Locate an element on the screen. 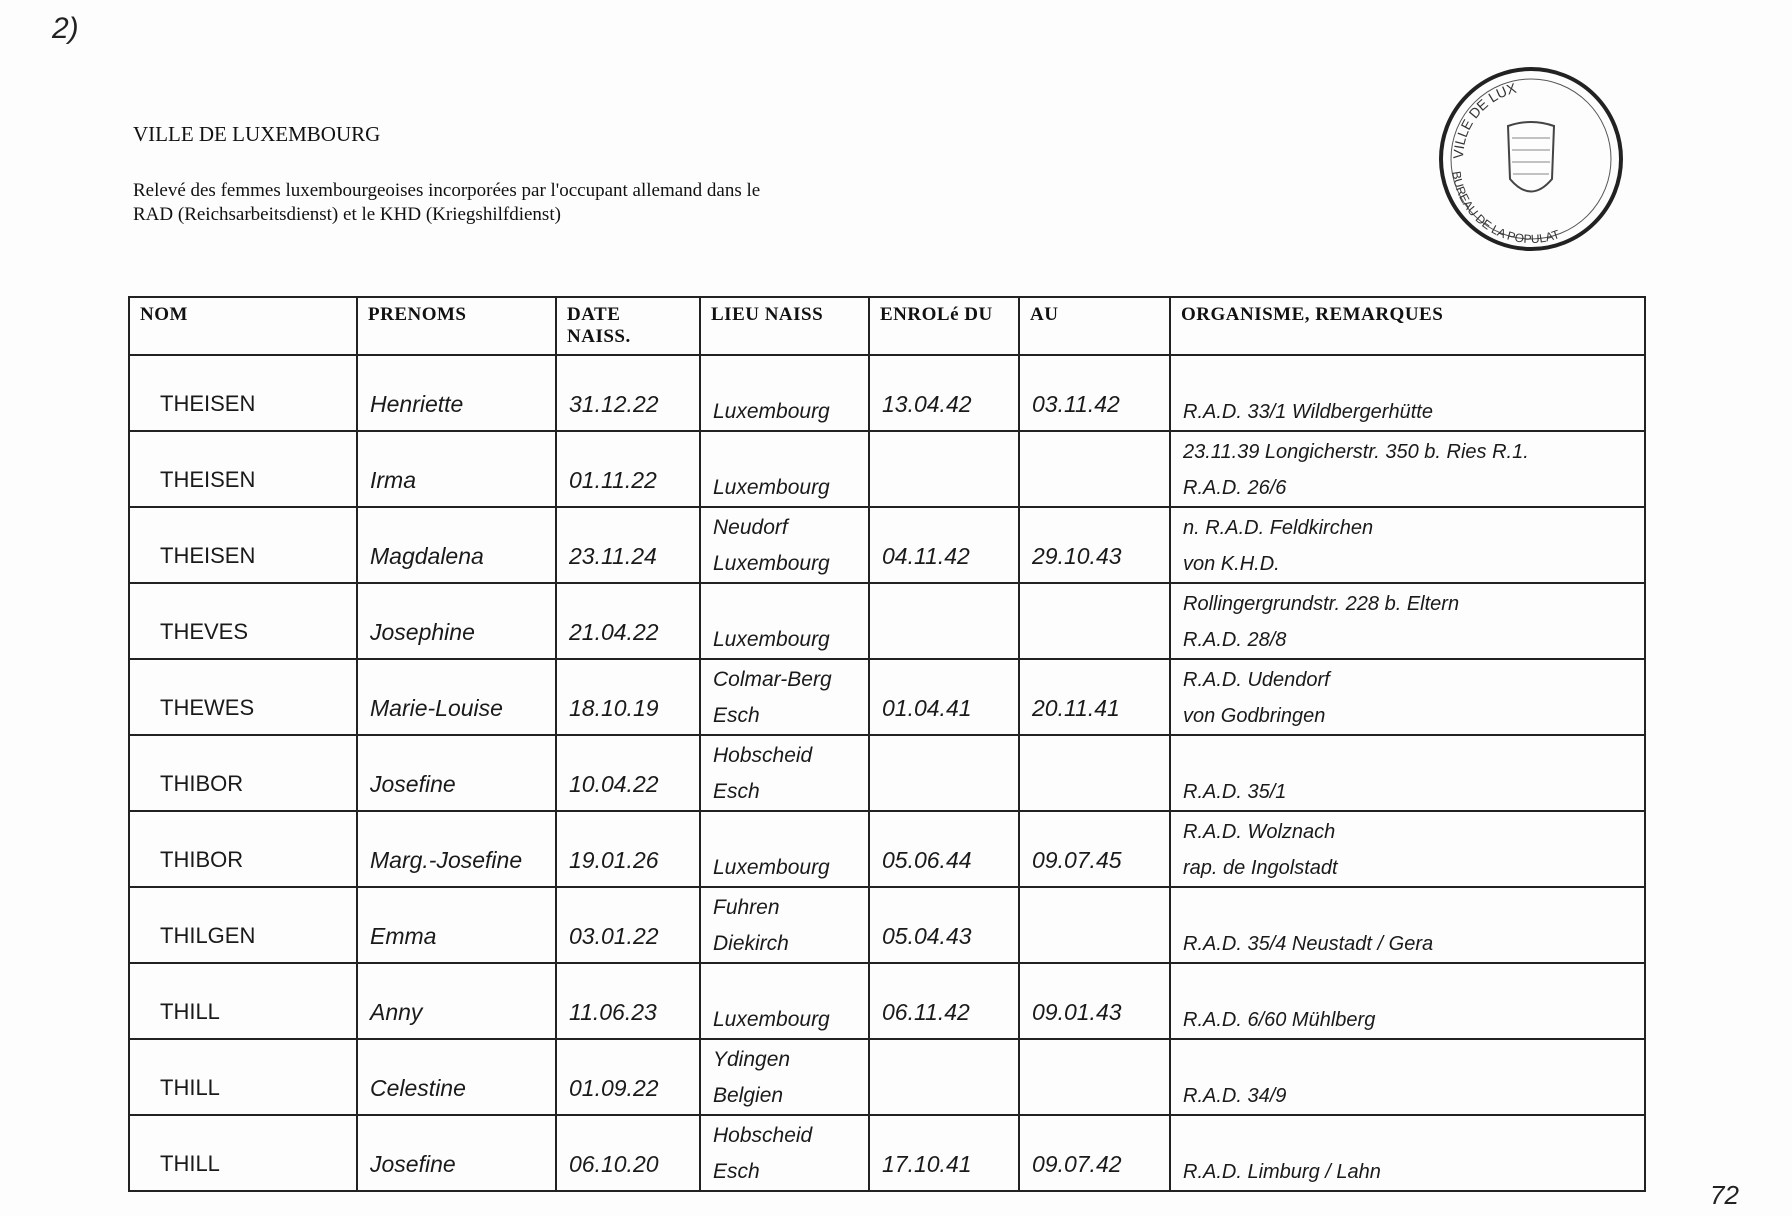 The width and height of the screenshot is (1792, 1216). column-header-nom: NOM is located at coordinates (243, 326).